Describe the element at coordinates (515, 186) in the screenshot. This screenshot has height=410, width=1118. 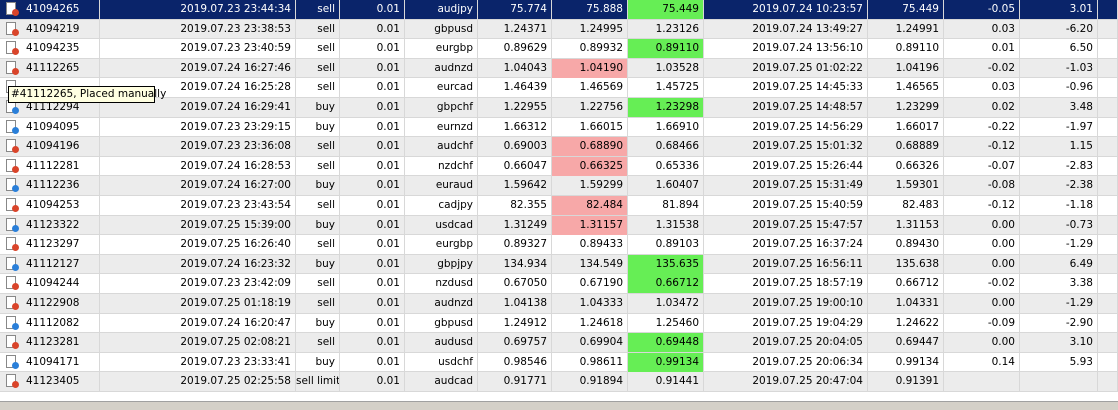
I see `cell: 1.59642` at that location.